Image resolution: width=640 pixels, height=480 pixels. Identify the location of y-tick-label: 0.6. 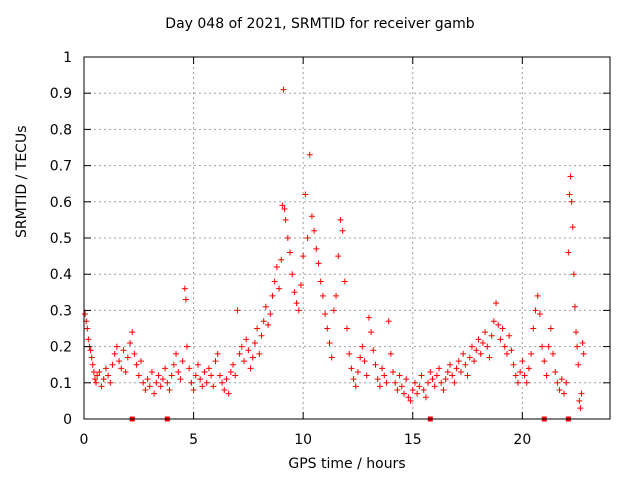
(61, 203).